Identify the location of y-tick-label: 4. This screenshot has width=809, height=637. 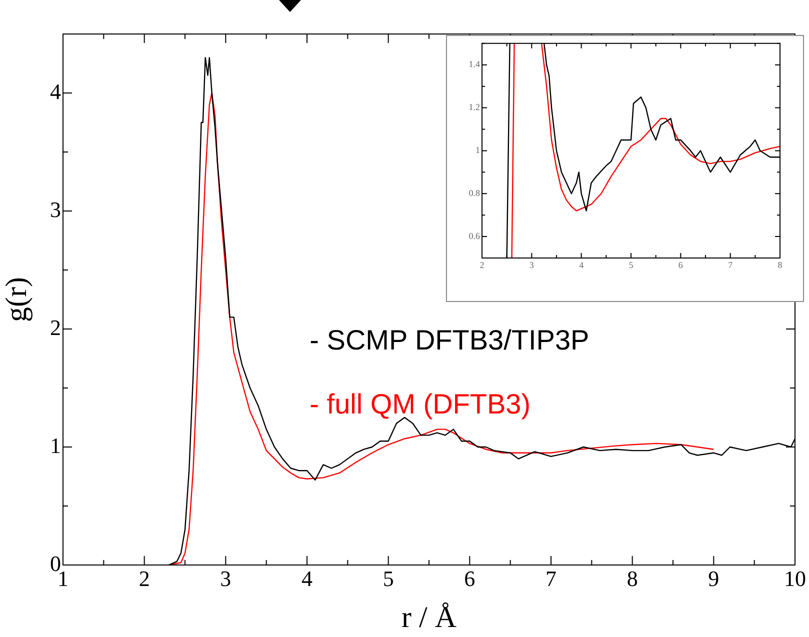
(55, 91).